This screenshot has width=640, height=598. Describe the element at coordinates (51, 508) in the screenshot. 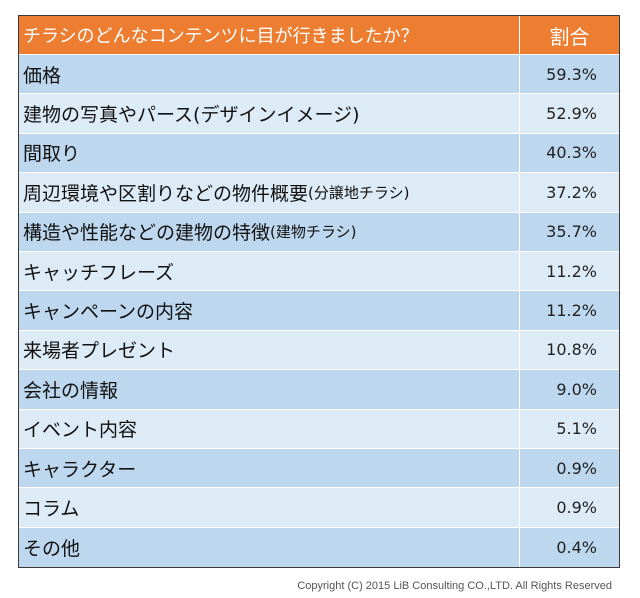

I see `row-label-text: コラム` at that location.